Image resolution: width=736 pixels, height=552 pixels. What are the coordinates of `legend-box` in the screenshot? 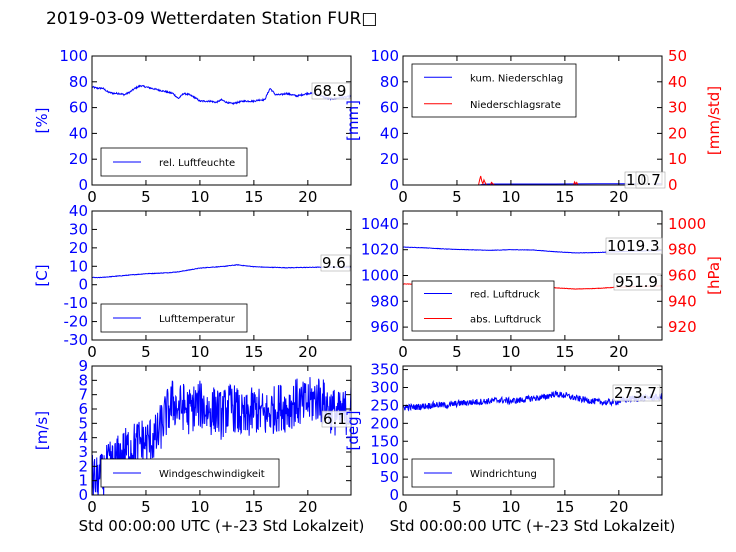 It's located at (483, 306).